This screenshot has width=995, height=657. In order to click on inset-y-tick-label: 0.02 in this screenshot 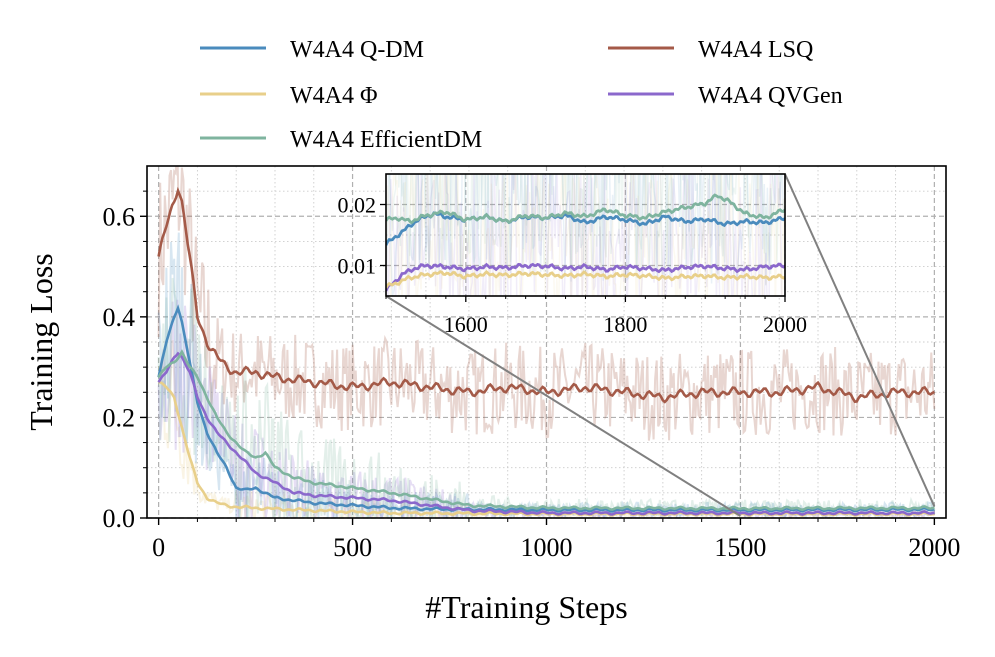, I will do `click(357, 205)`.